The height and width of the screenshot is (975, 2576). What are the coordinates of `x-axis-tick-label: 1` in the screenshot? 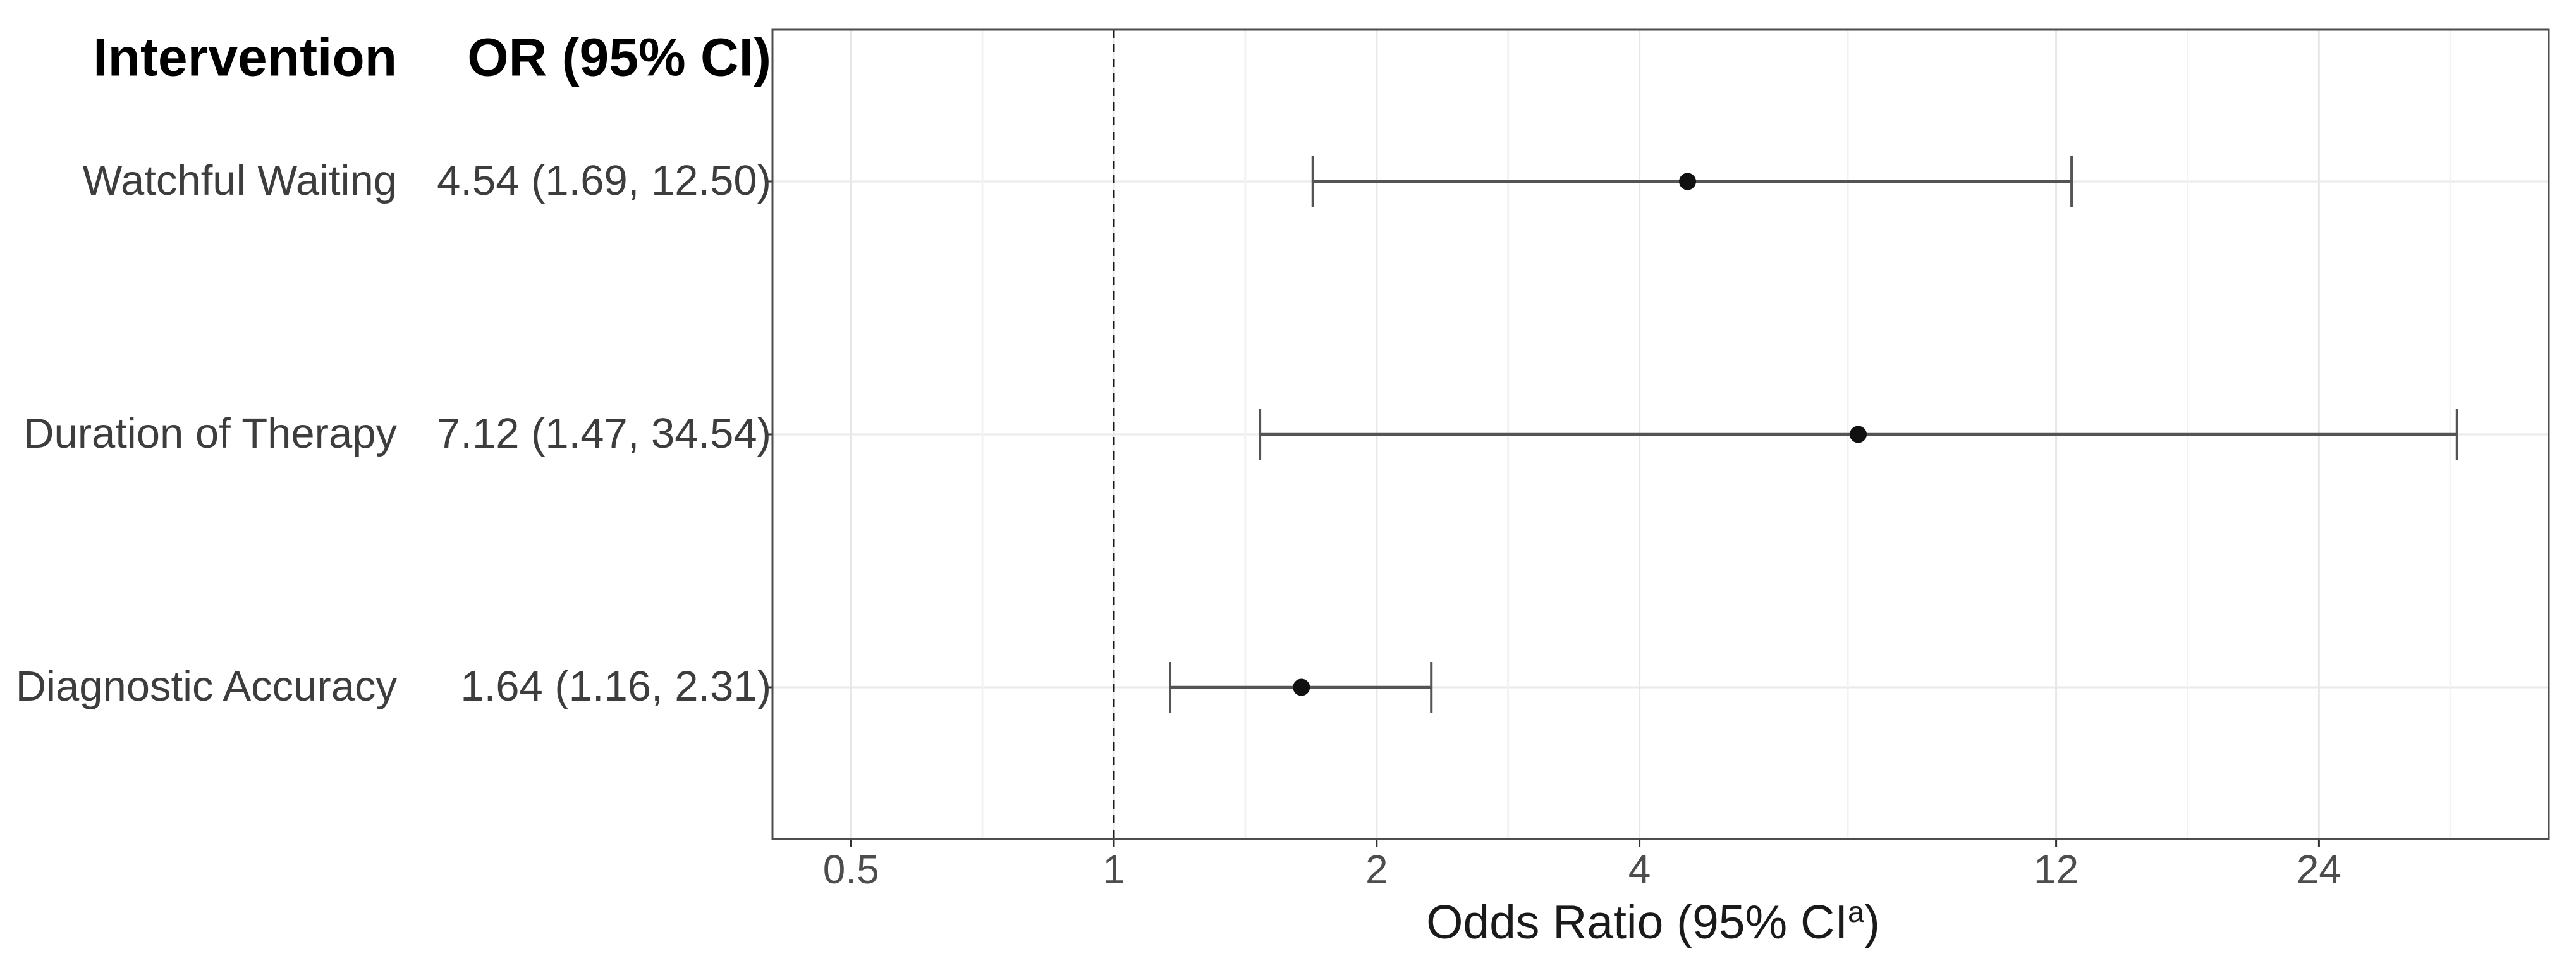 It's located at (1113, 869).